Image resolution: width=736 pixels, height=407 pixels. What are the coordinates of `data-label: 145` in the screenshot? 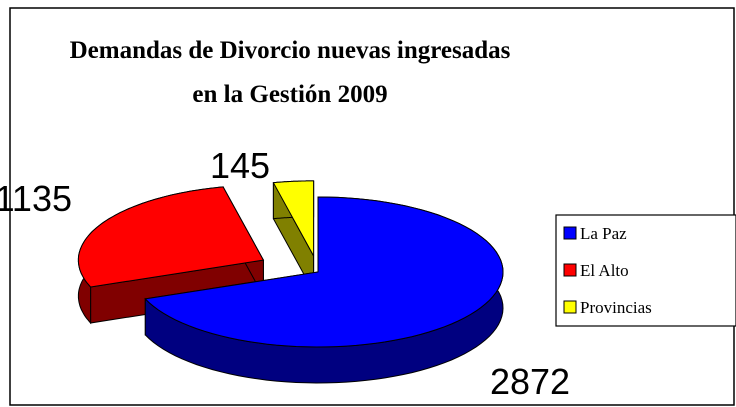 It's located at (240, 165).